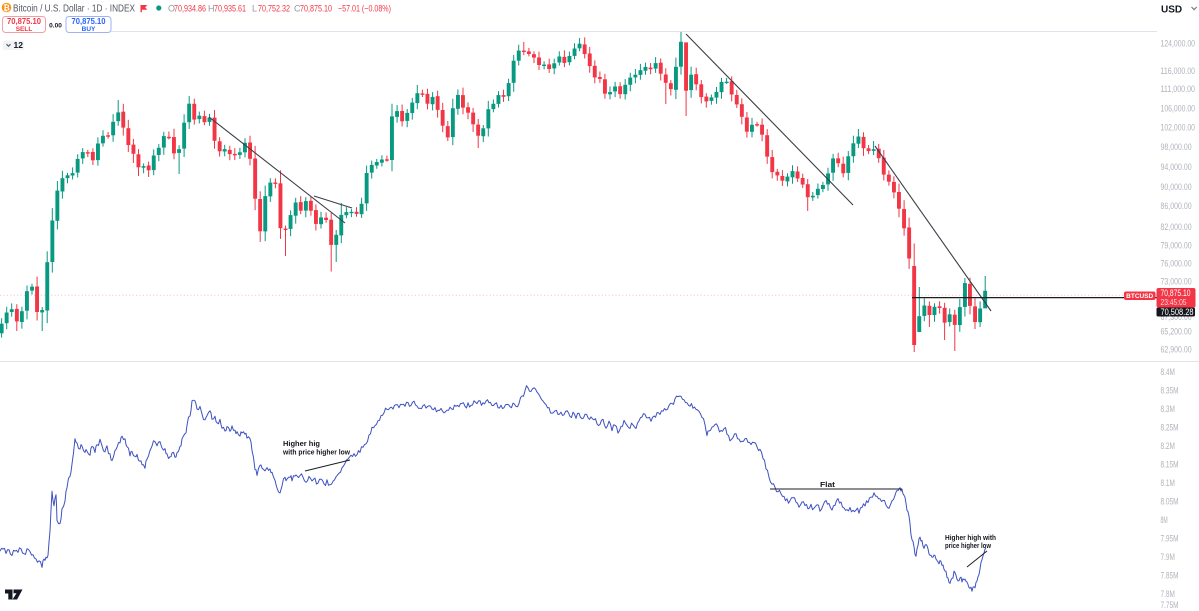  Describe the element at coordinates (254, 8) in the screenshot. I see `svg-text: L` at that location.